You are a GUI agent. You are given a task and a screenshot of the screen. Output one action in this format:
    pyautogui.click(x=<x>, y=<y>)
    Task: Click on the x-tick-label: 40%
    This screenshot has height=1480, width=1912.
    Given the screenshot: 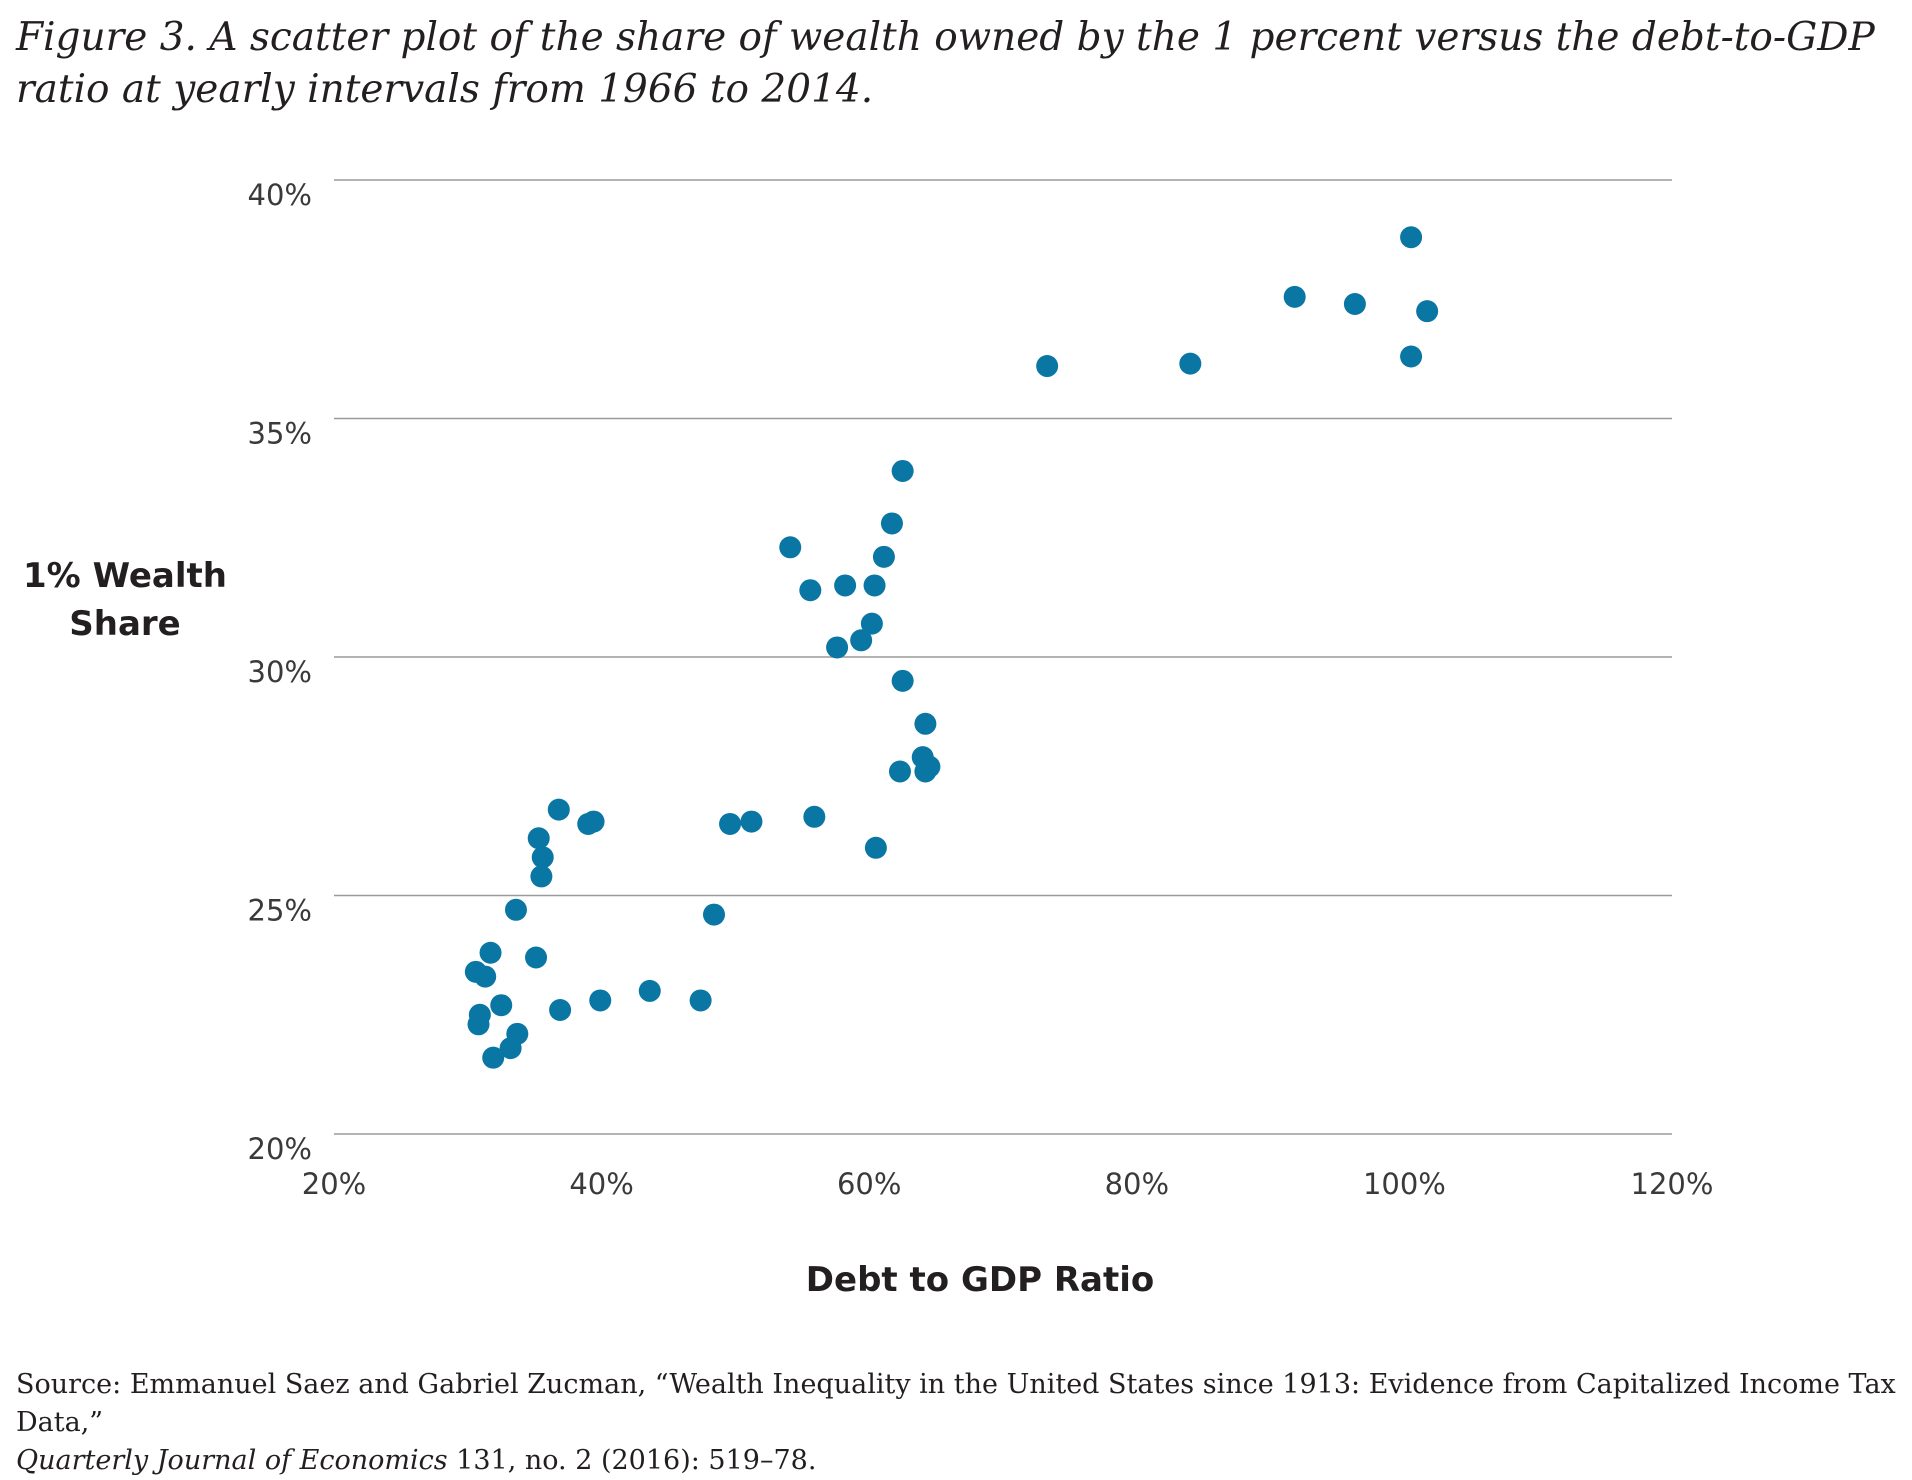 What is the action you would take?
    pyautogui.click(x=601, y=1184)
    